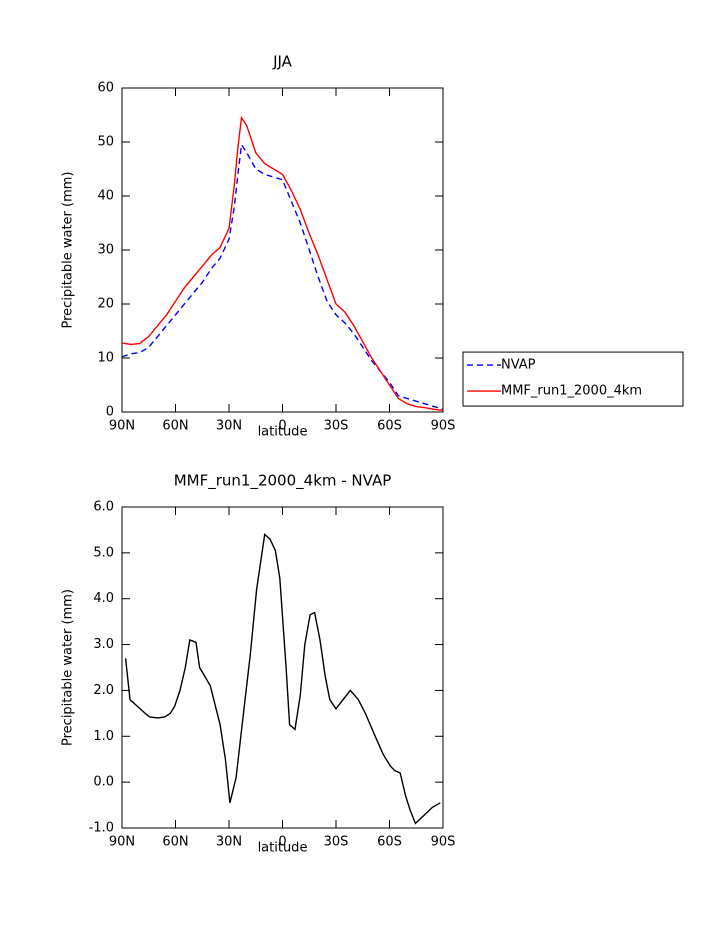 The width and height of the screenshot is (723, 935). Describe the element at coordinates (103, 552) in the screenshot. I see `y-tick-label: 5.0` at that location.